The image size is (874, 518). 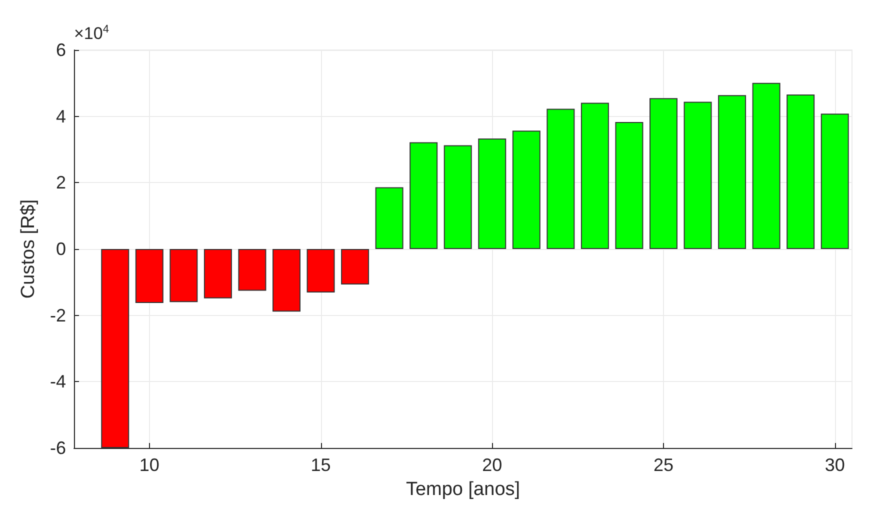 What do you see at coordinates (463, 489) in the screenshot?
I see `x-axis-title: Tempo [anos]` at bounding box center [463, 489].